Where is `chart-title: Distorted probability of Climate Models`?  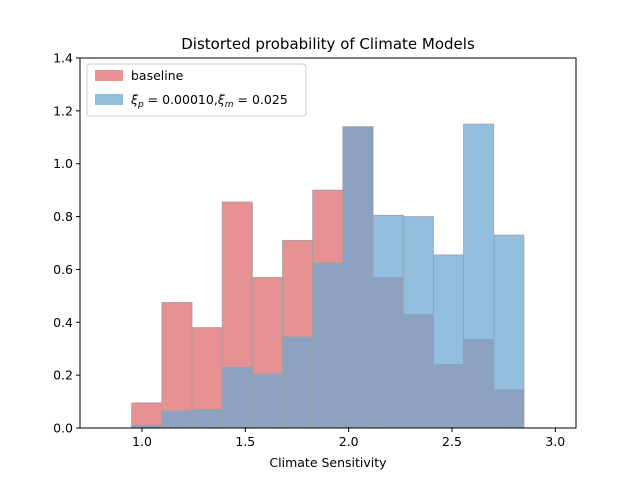 chart-title: Distorted probability of Climate Models is located at coordinates (328, 44).